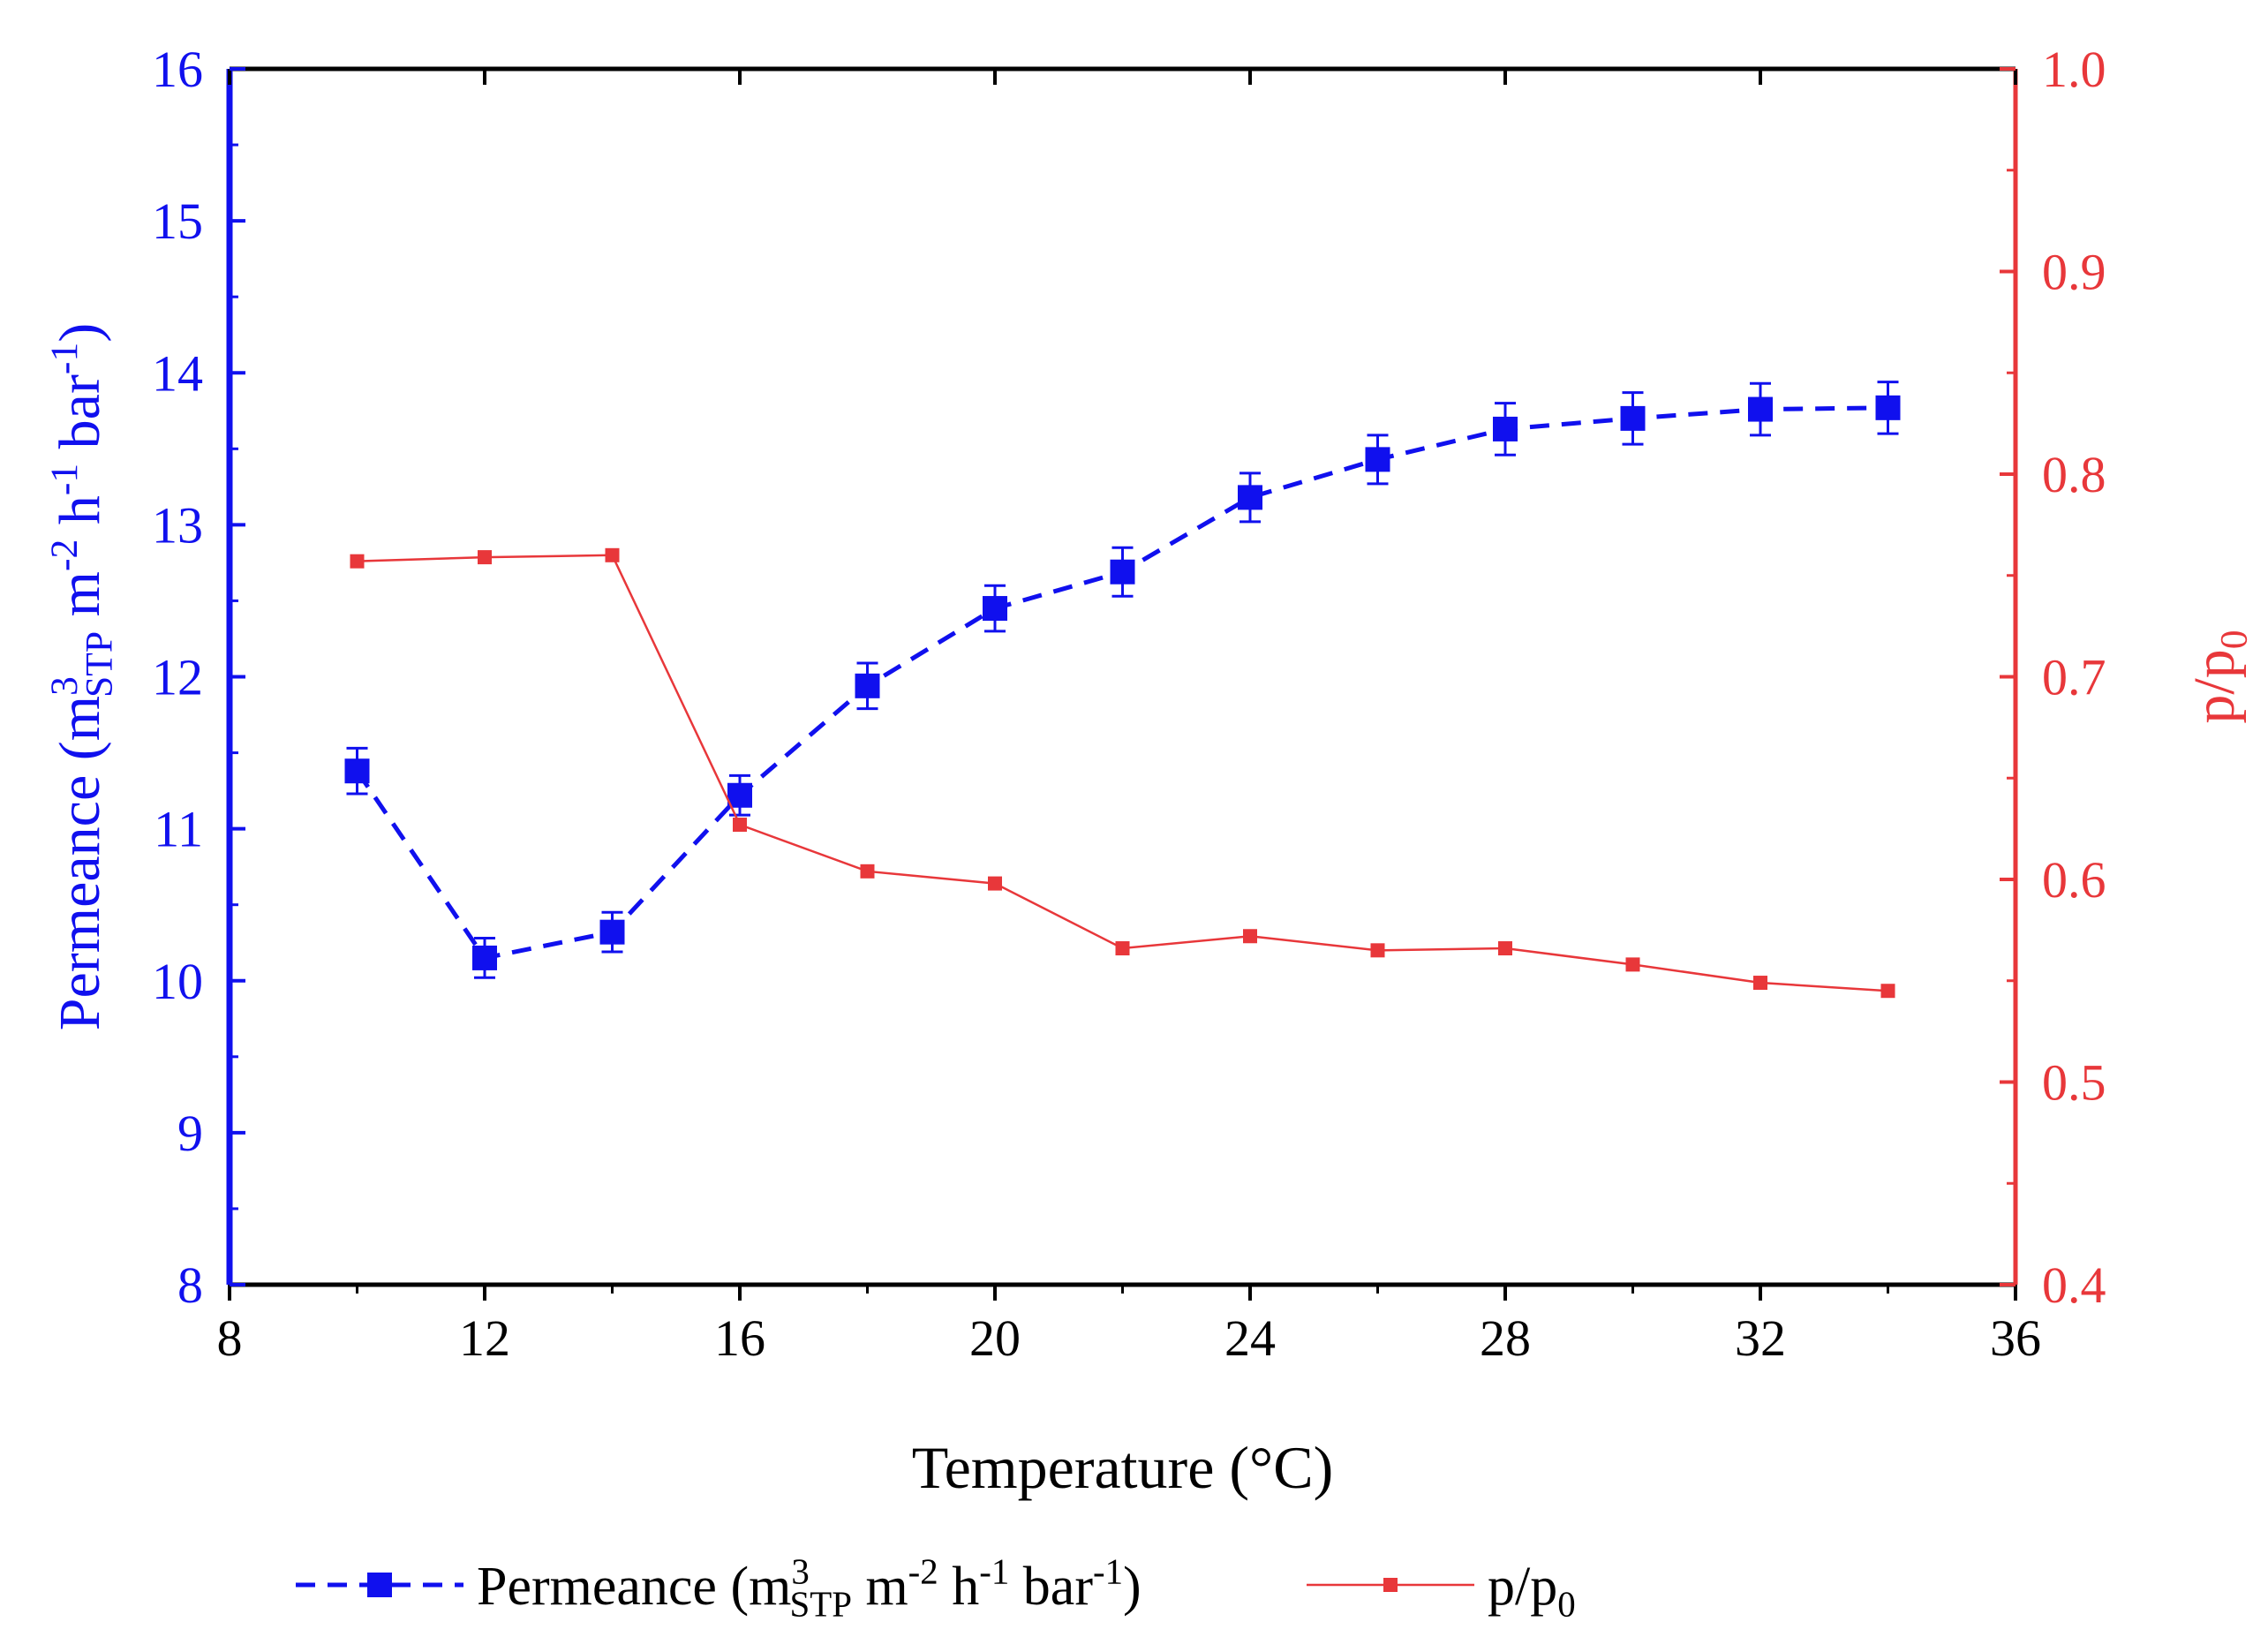 This screenshot has height=1652, width=2268. What do you see at coordinates (2074, 272) in the screenshot?
I see `right-y-tick-label: 0.9` at bounding box center [2074, 272].